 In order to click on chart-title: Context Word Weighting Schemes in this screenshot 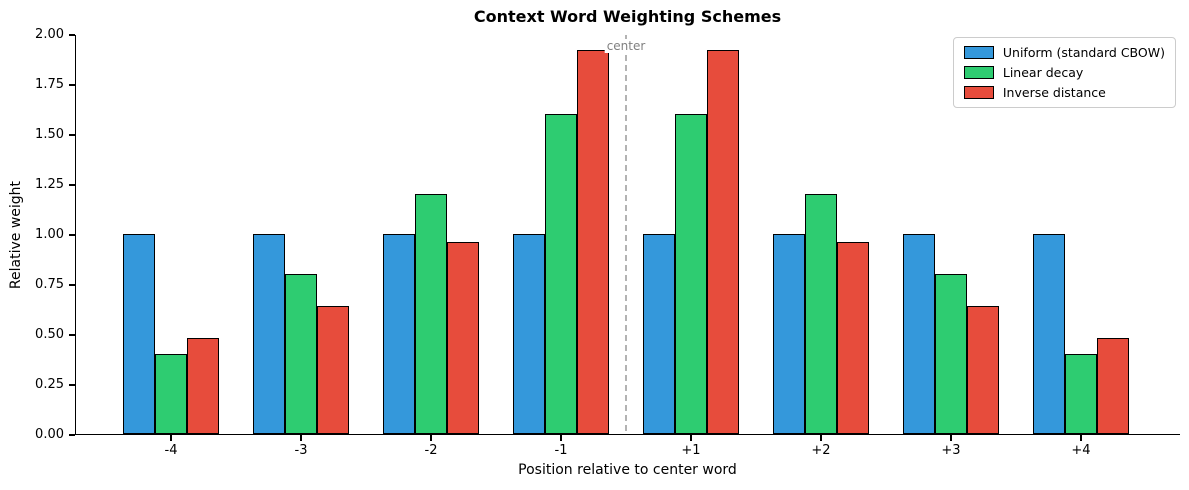, I will do `click(627, 16)`.